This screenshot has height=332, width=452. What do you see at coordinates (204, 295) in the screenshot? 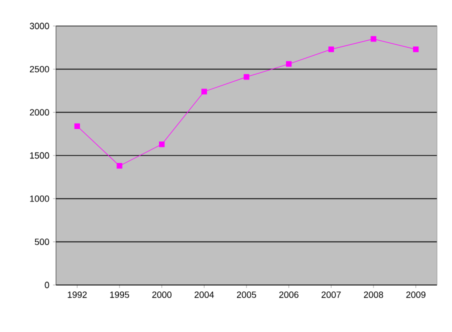
I see `x-tick-label: 2004` at bounding box center [204, 295].